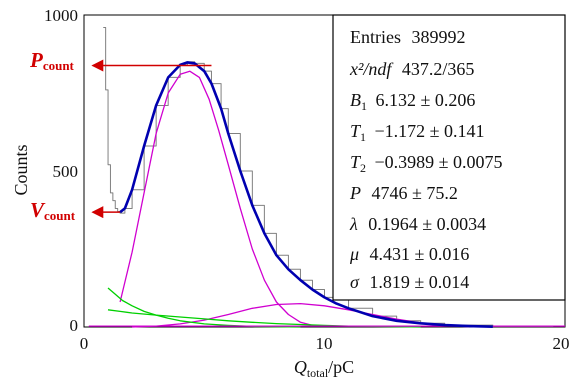 Image resolution: width=585 pixels, height=382 pixels. What do you see at coordinates (341, 367) in the screenshot?
I see `x-axis-title-unit: /pC` at bounding box center [341, 367].